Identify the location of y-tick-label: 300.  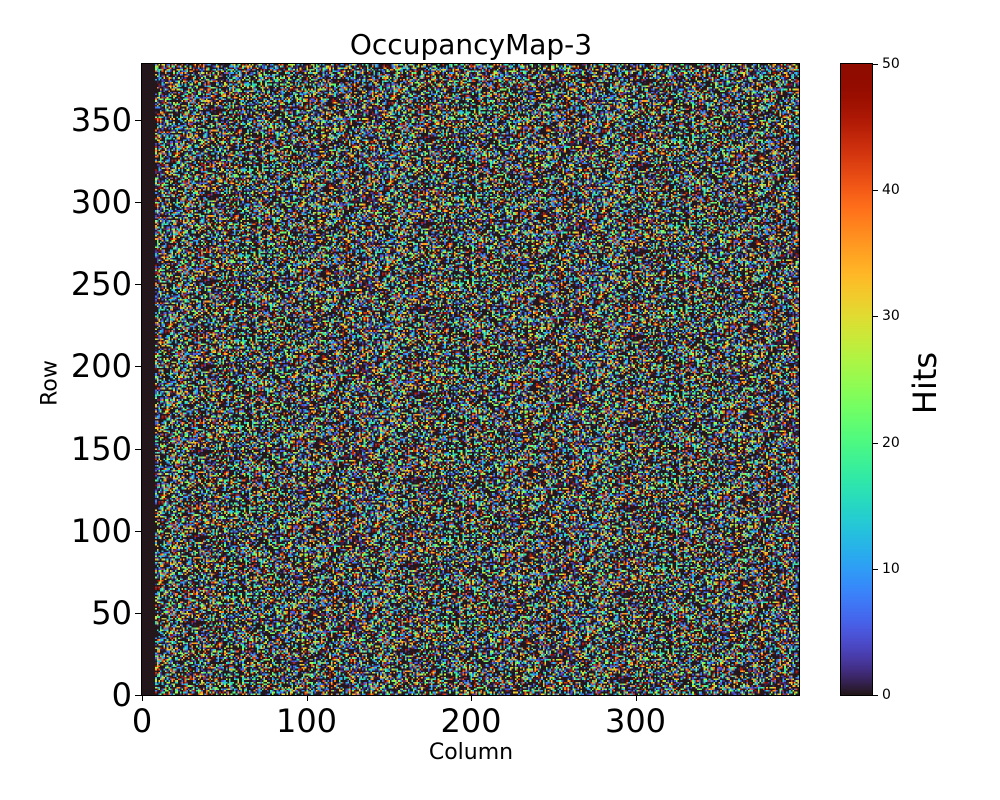
(101, 202).